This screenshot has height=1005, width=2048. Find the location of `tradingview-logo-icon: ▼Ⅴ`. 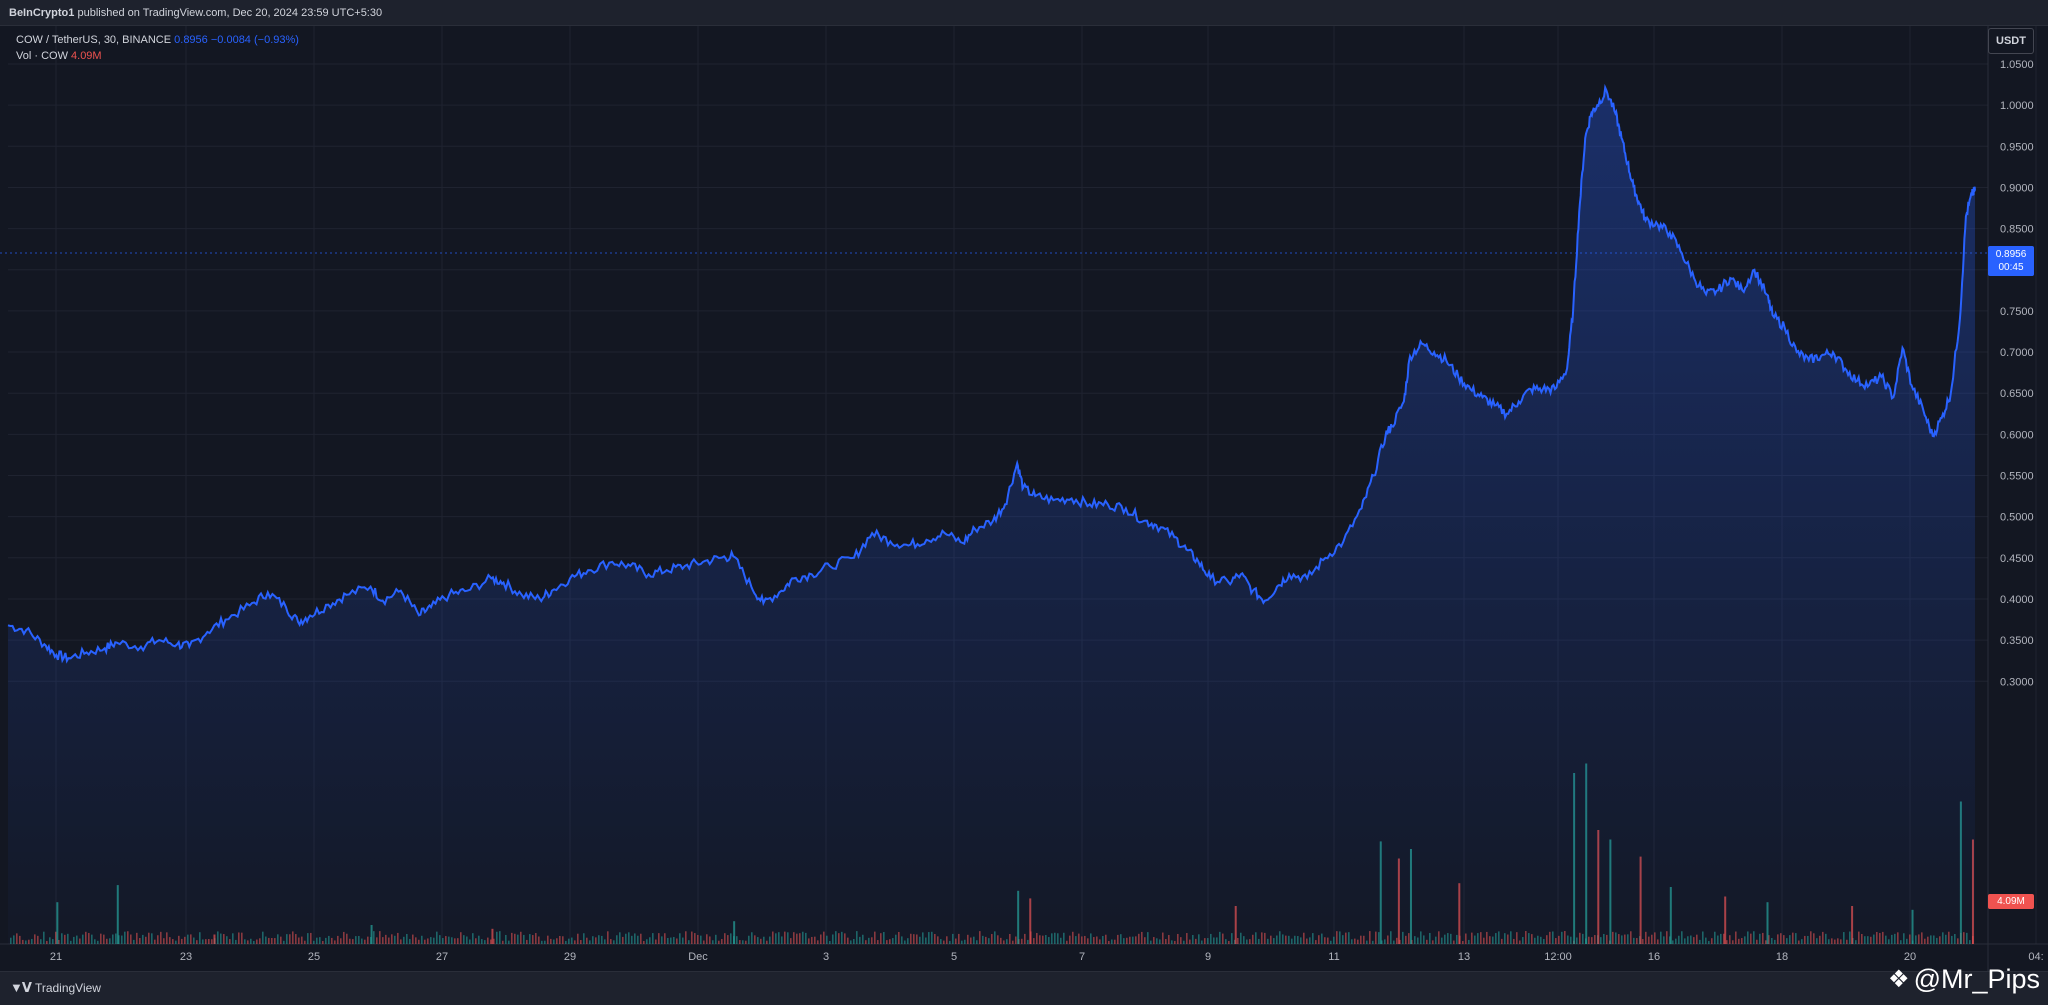

tradingview-logo-icon: ▼Ⅴ is located at coordinates (21, 987).